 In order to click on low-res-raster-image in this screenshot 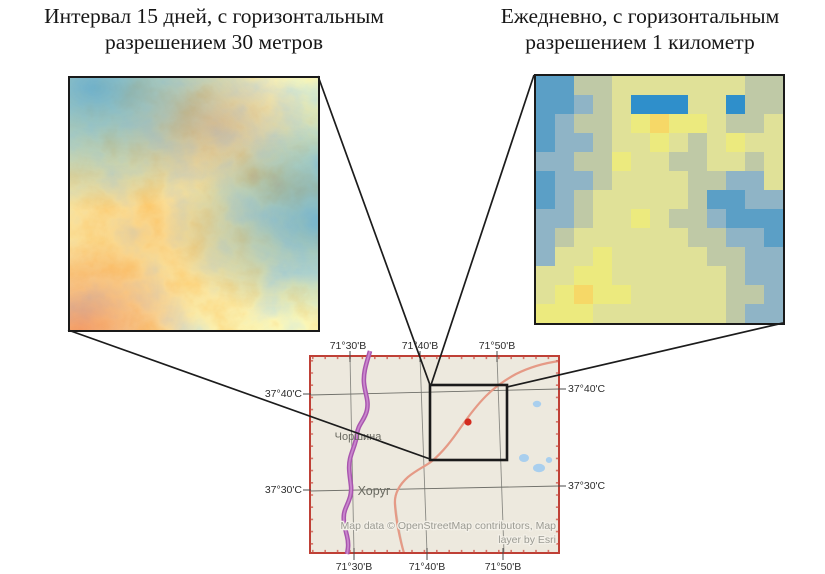, I will do `click(659, 199)`.